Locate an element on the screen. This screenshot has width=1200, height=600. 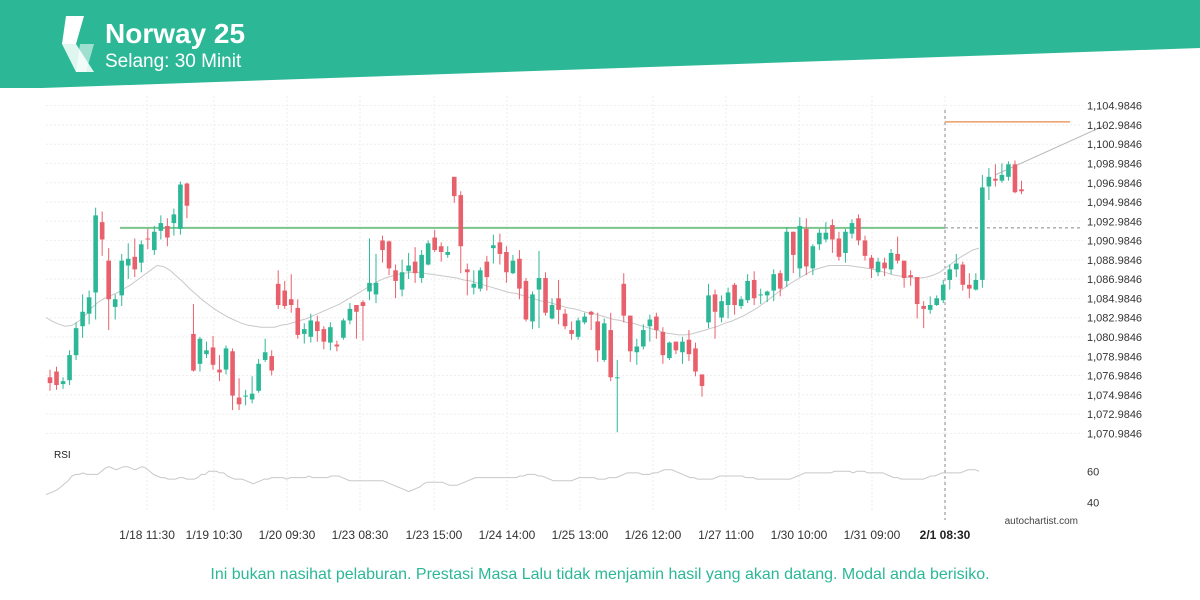
time-tick-label: 1/20 09:30 is located at coordinates (287, 535).